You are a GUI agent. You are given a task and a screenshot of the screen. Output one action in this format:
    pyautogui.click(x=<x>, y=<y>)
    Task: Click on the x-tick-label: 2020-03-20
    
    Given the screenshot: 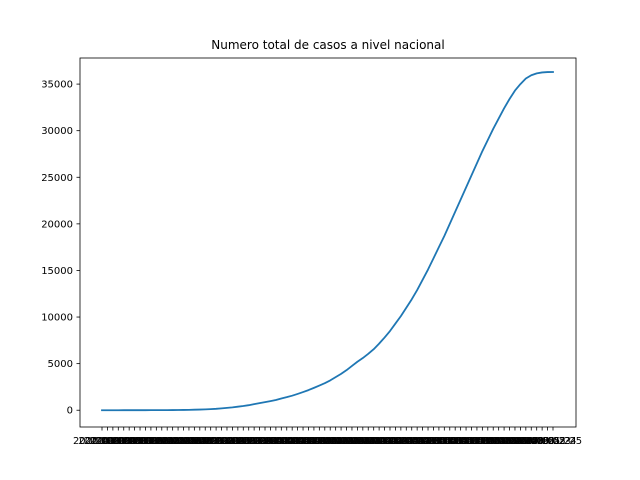 What is the action you would take?
    pyautogui.click(x=194, y=441)
    